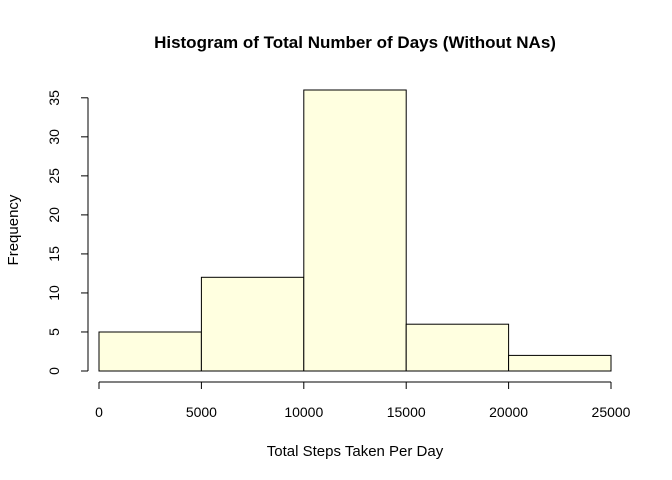 This screenshot has width=672, height=480. Describe the element at coordinates (54, 293) in the screenshot. I see `y-tick-label: 10` at that location.